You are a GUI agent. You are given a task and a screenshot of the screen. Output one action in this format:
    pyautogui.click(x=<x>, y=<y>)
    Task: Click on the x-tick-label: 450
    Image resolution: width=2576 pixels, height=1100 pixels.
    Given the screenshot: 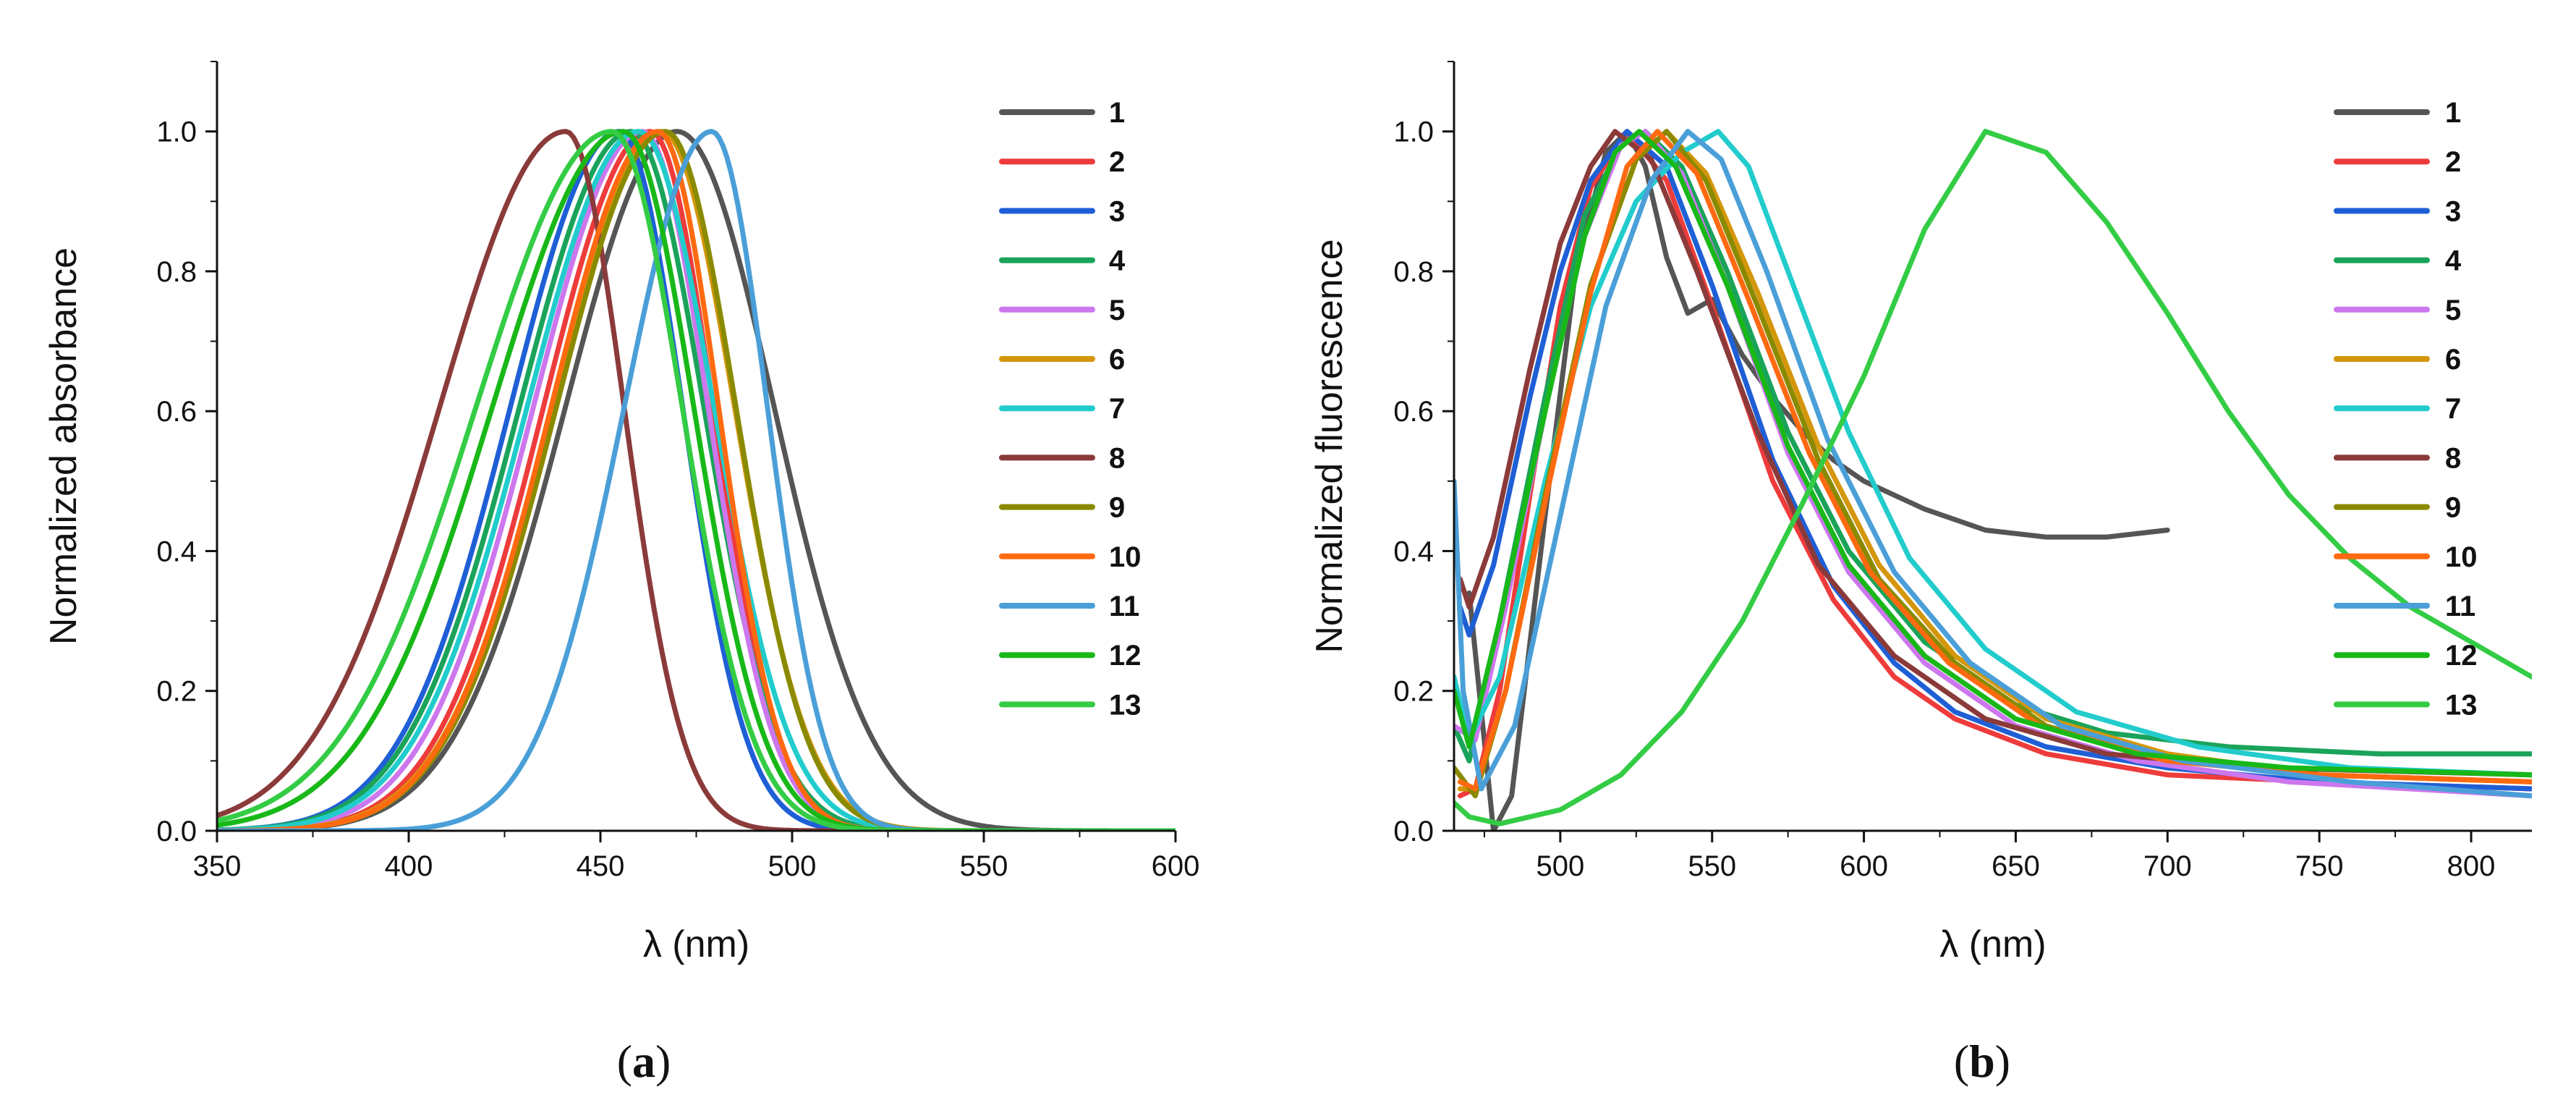 What is the action you would take?
    pyautogui.click(x=601, y=866)
    